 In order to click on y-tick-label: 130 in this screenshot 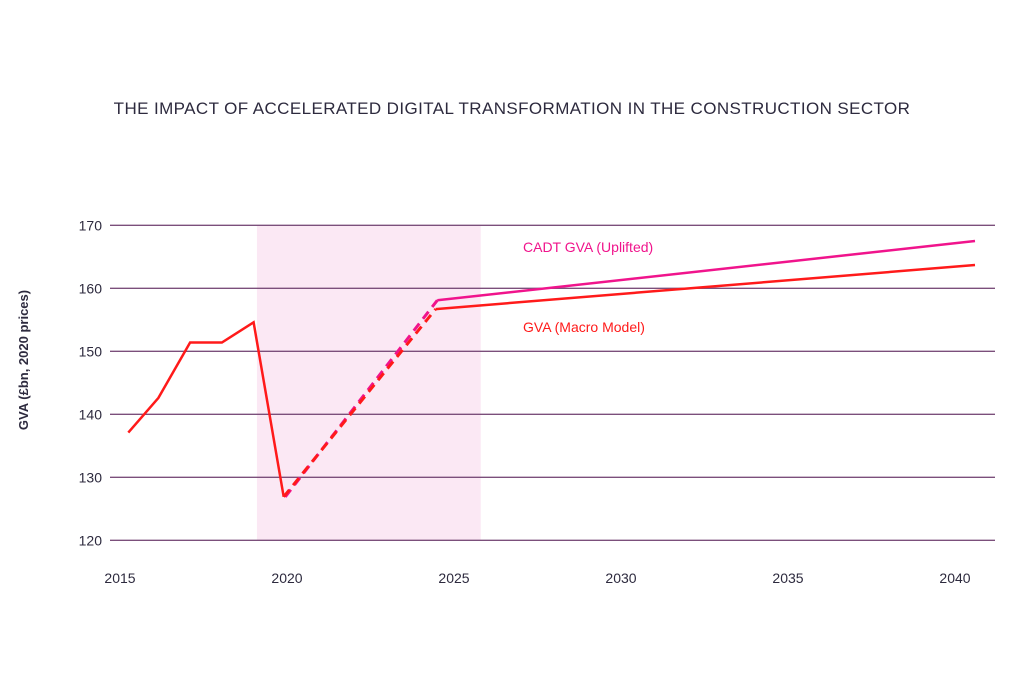, I will do `click(91, 477)`.